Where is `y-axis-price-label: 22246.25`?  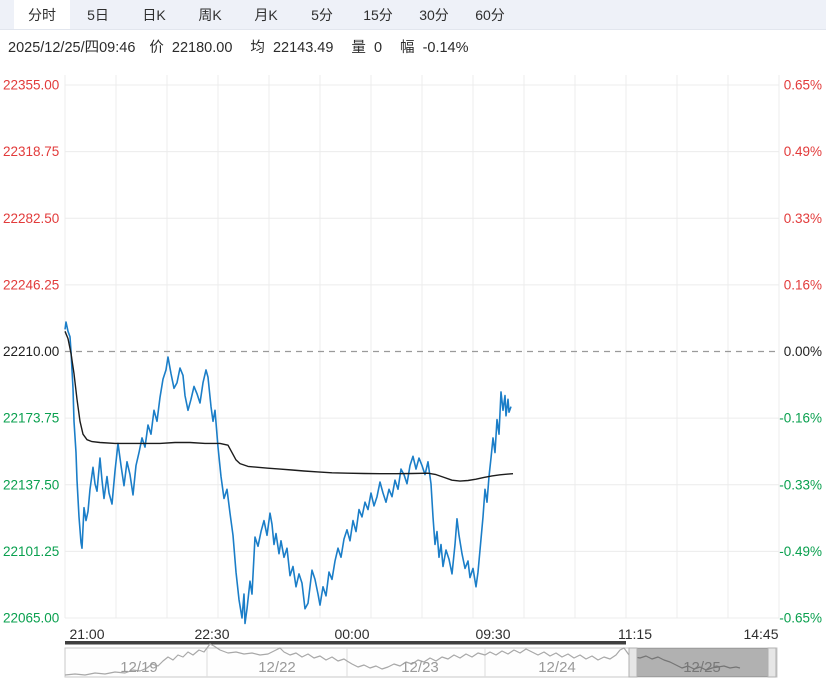 y-axis-price-label: 22246.25 is located at coordinates (31, 284).